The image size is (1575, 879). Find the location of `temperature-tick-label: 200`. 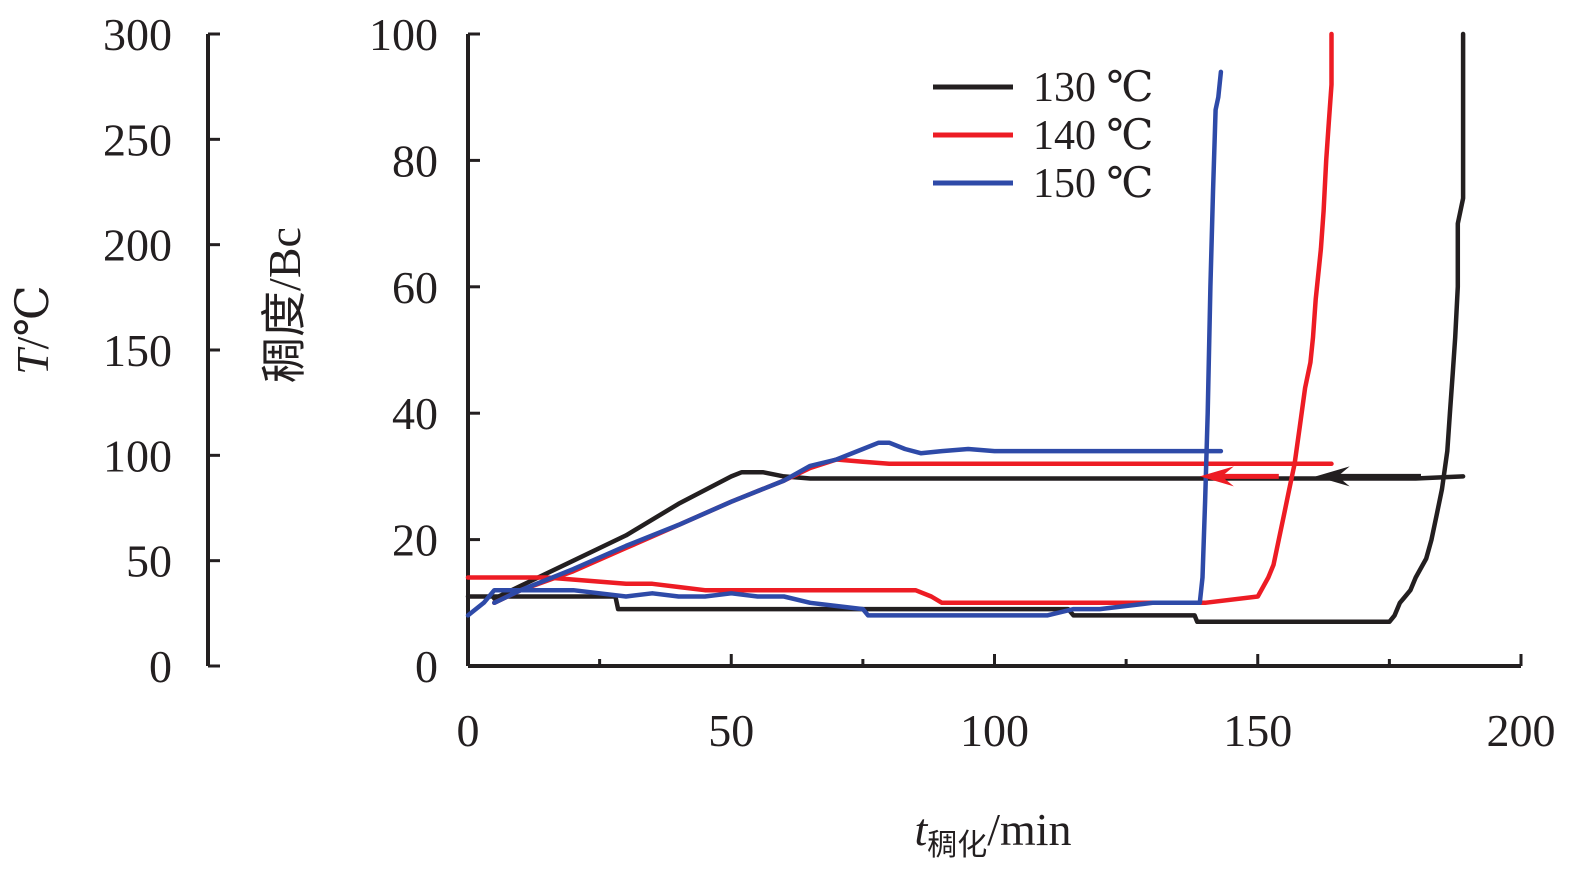

temperature-tick-label: 200 is located at coordinates (137, 245).